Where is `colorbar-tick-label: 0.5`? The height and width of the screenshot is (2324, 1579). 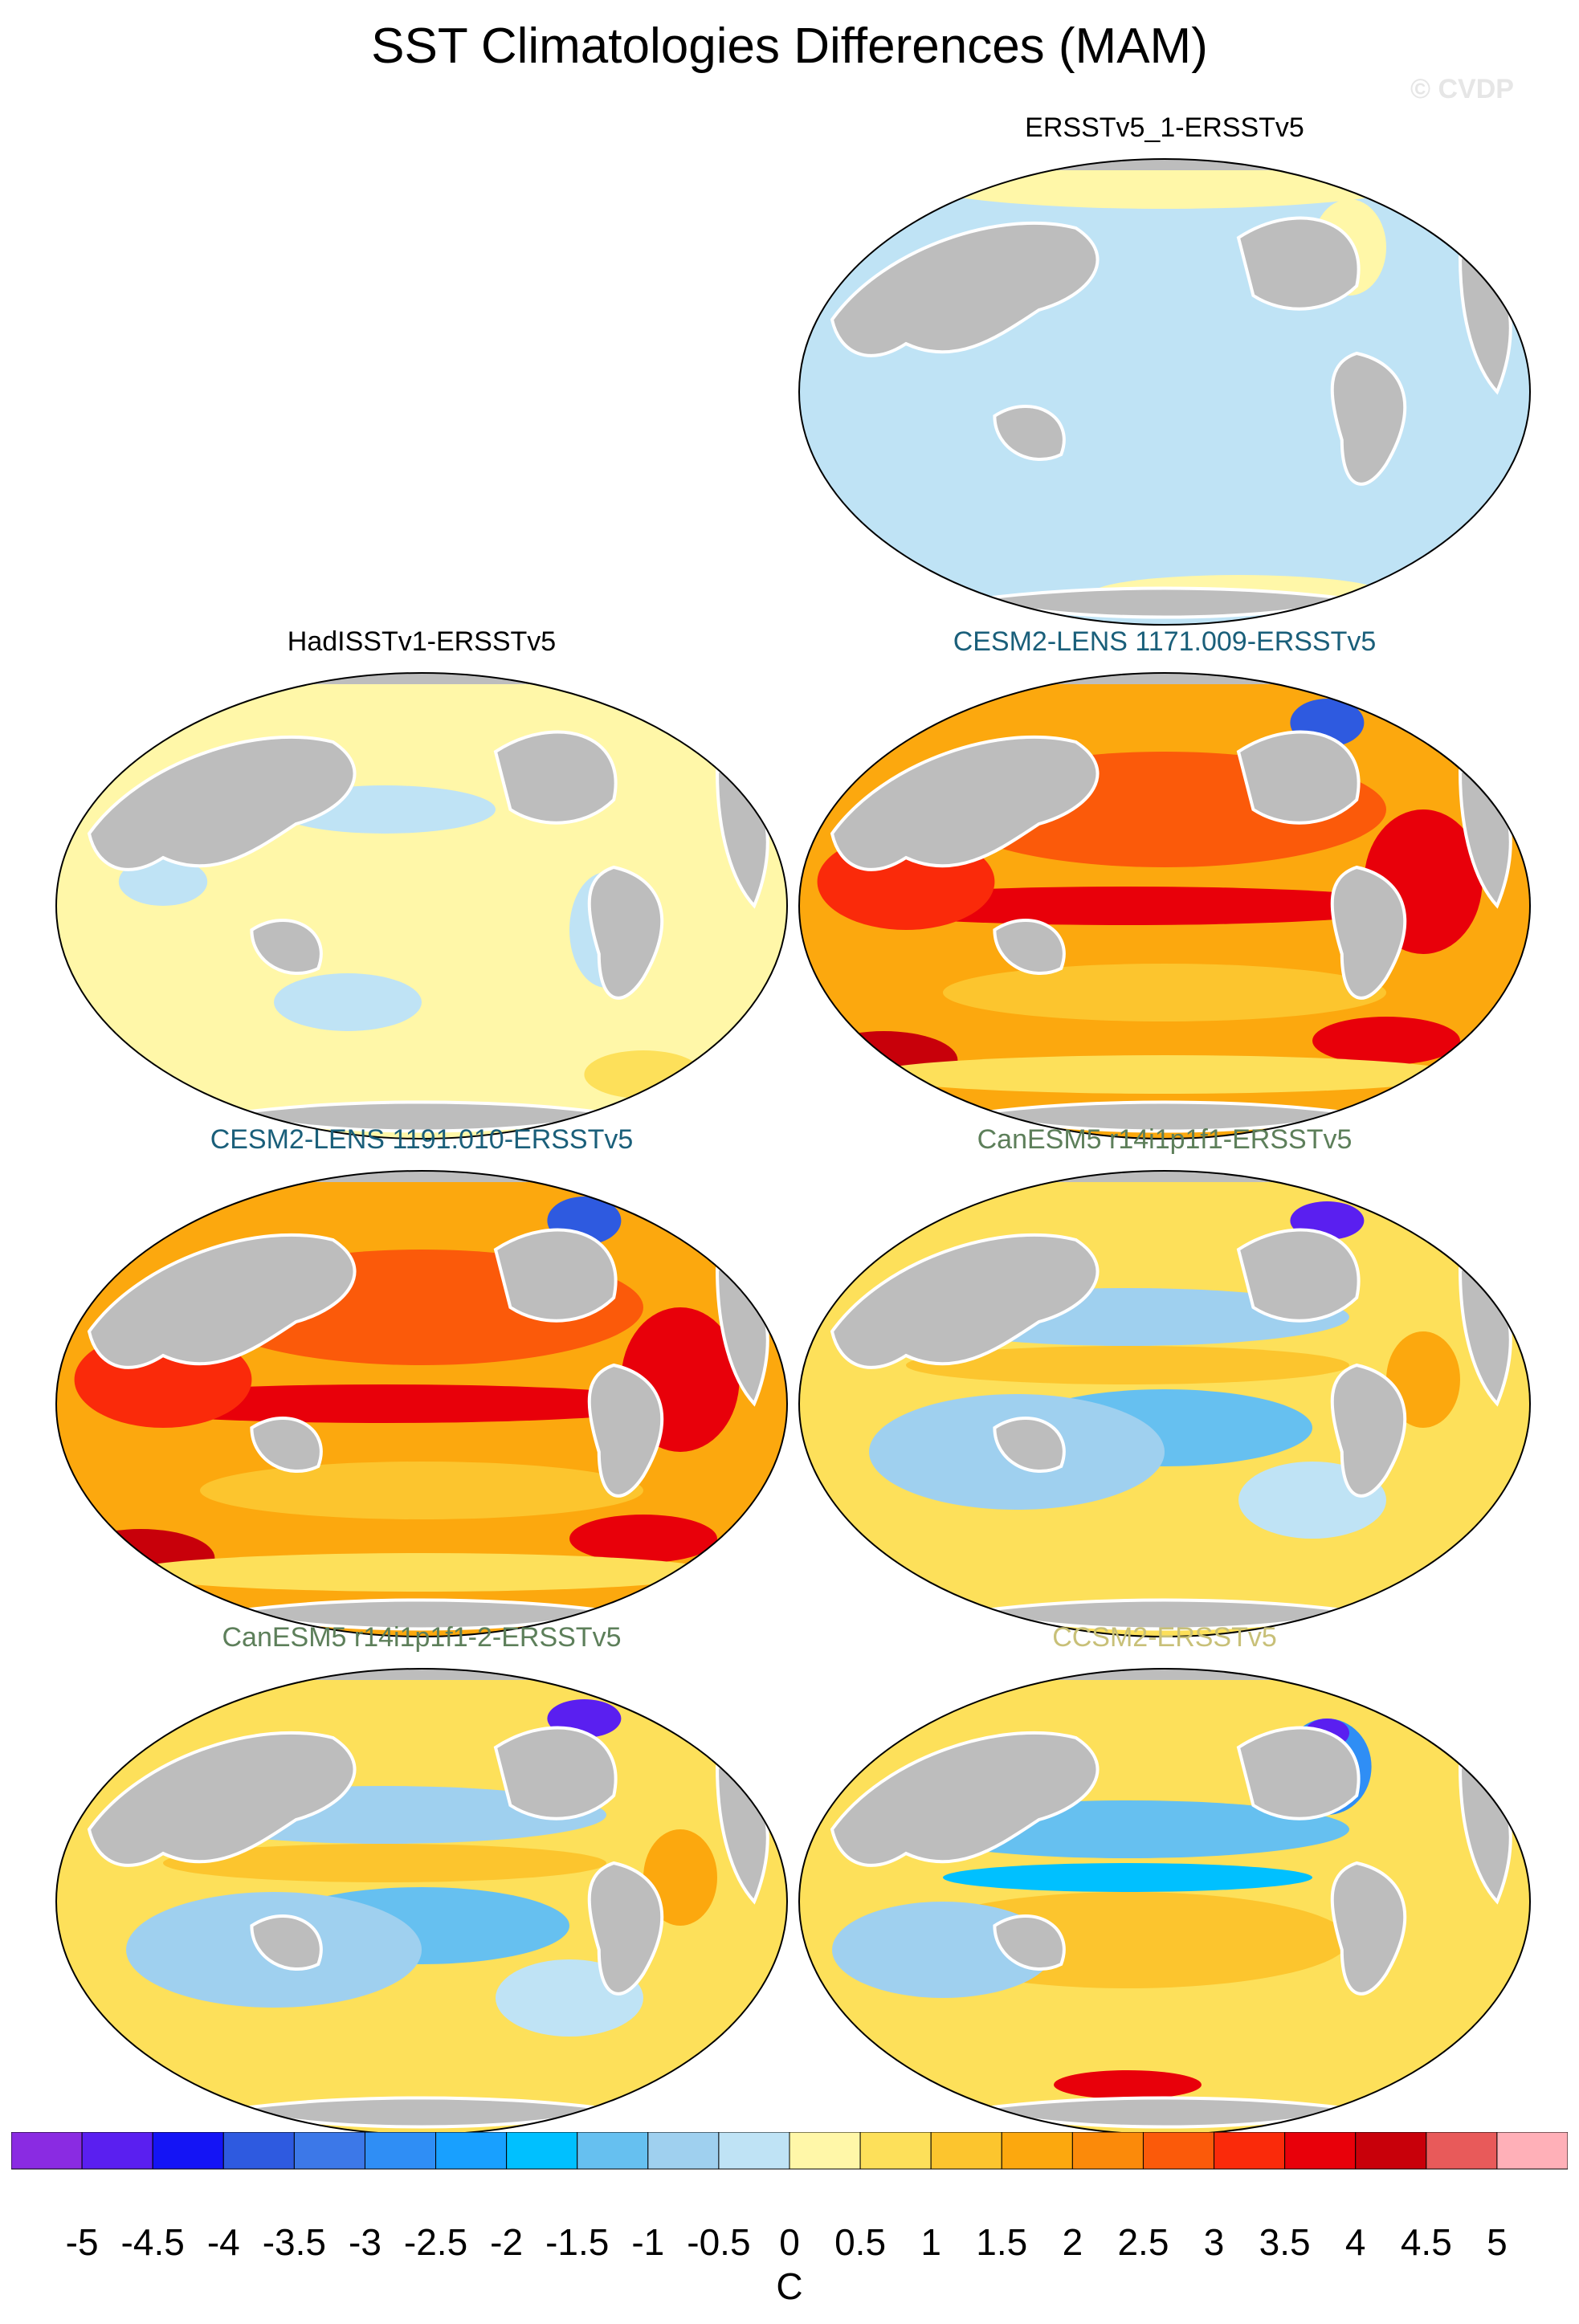 colorbar-tick-label: 0.5 is located at coordinates (860, 2242).